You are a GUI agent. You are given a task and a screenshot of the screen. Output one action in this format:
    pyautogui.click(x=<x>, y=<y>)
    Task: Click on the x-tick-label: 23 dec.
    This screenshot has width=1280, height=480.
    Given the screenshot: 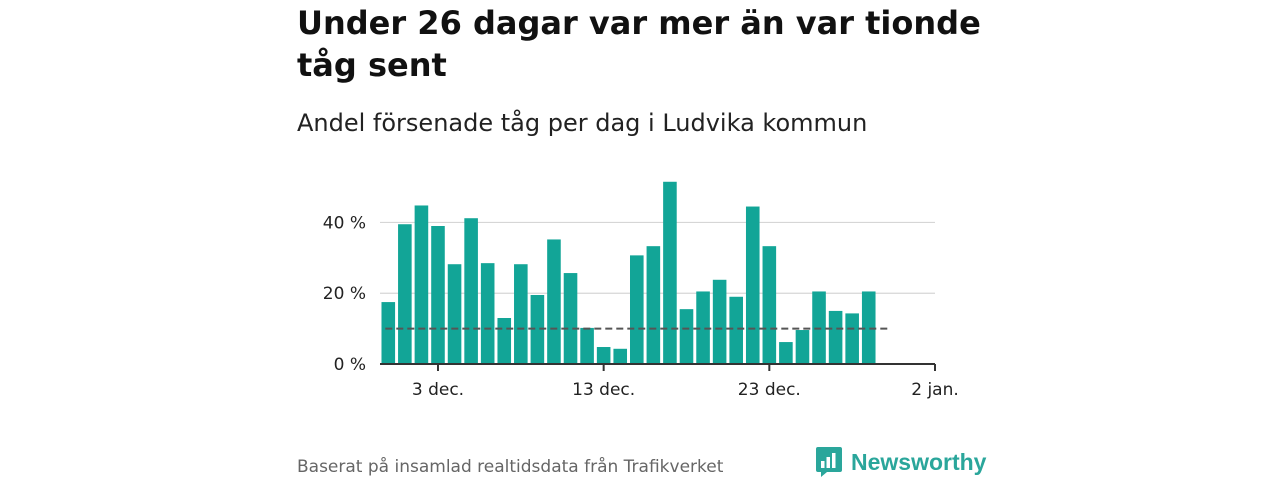 What is the action you would take?
    pyautogui.click(x=769, y=390)
    